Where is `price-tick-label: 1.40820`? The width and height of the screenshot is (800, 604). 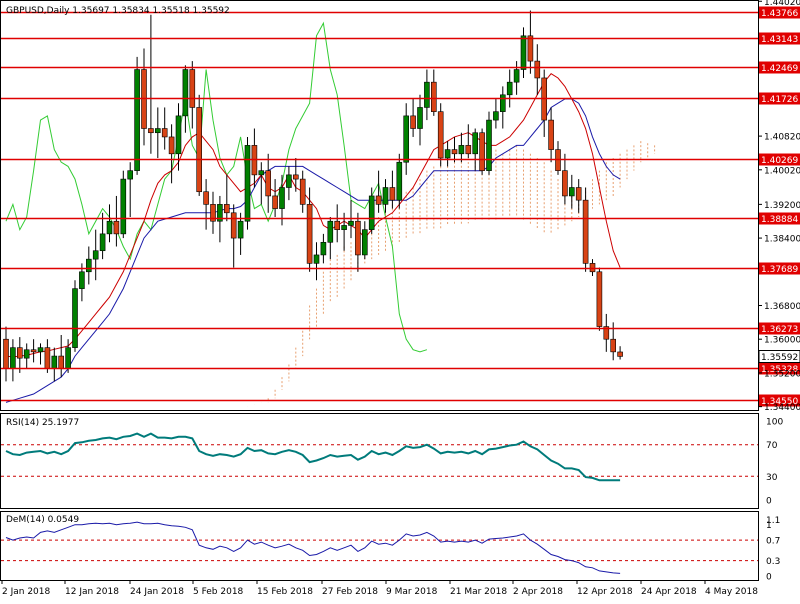
price-tick-label: 1.40820 is located at coordinates (782, 138).